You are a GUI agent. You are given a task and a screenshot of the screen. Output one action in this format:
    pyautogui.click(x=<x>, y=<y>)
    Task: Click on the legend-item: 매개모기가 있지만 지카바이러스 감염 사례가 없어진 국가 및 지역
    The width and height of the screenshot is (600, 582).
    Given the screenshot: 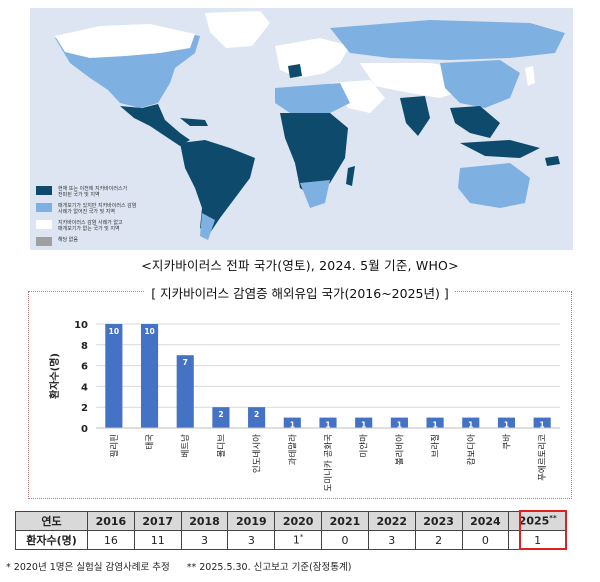 What is the action you would take?
    pyautogui.click(x=111, y=209)
    